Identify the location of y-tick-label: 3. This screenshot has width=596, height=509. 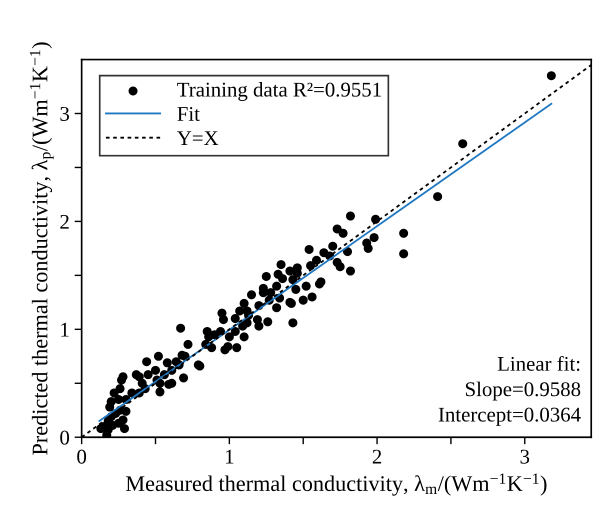
(65, 113).